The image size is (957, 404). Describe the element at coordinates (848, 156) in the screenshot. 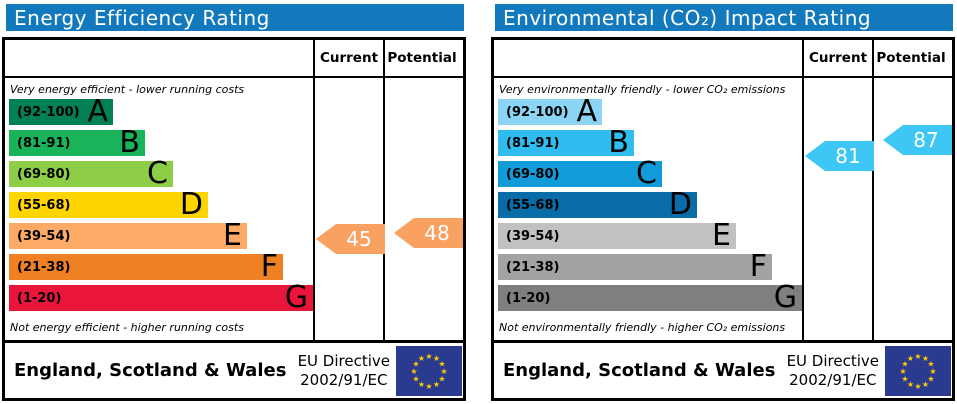

I see `current-rating-value: 81` at that location.